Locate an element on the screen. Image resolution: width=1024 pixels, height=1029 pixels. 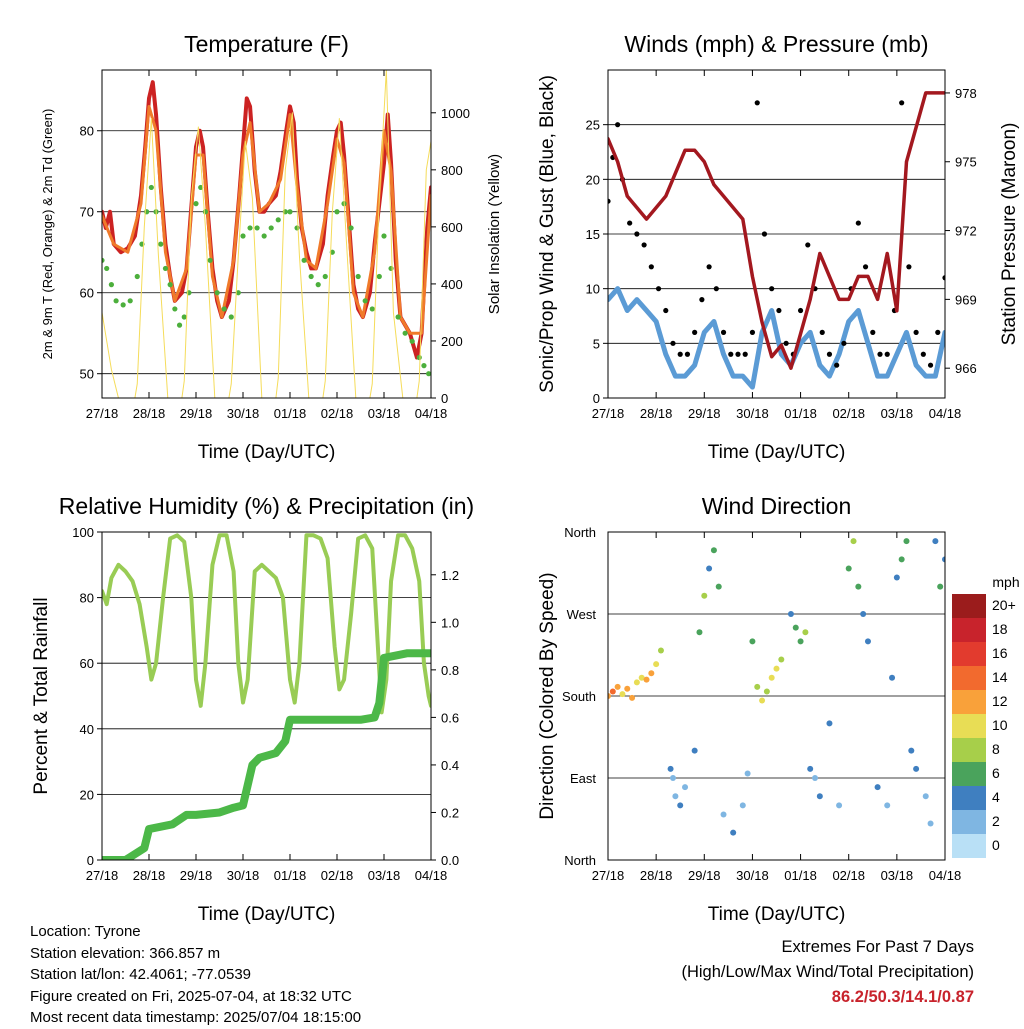
extremes-values: 86.2/50.3/14.1/0.87 is located at coordinates (902, 997).